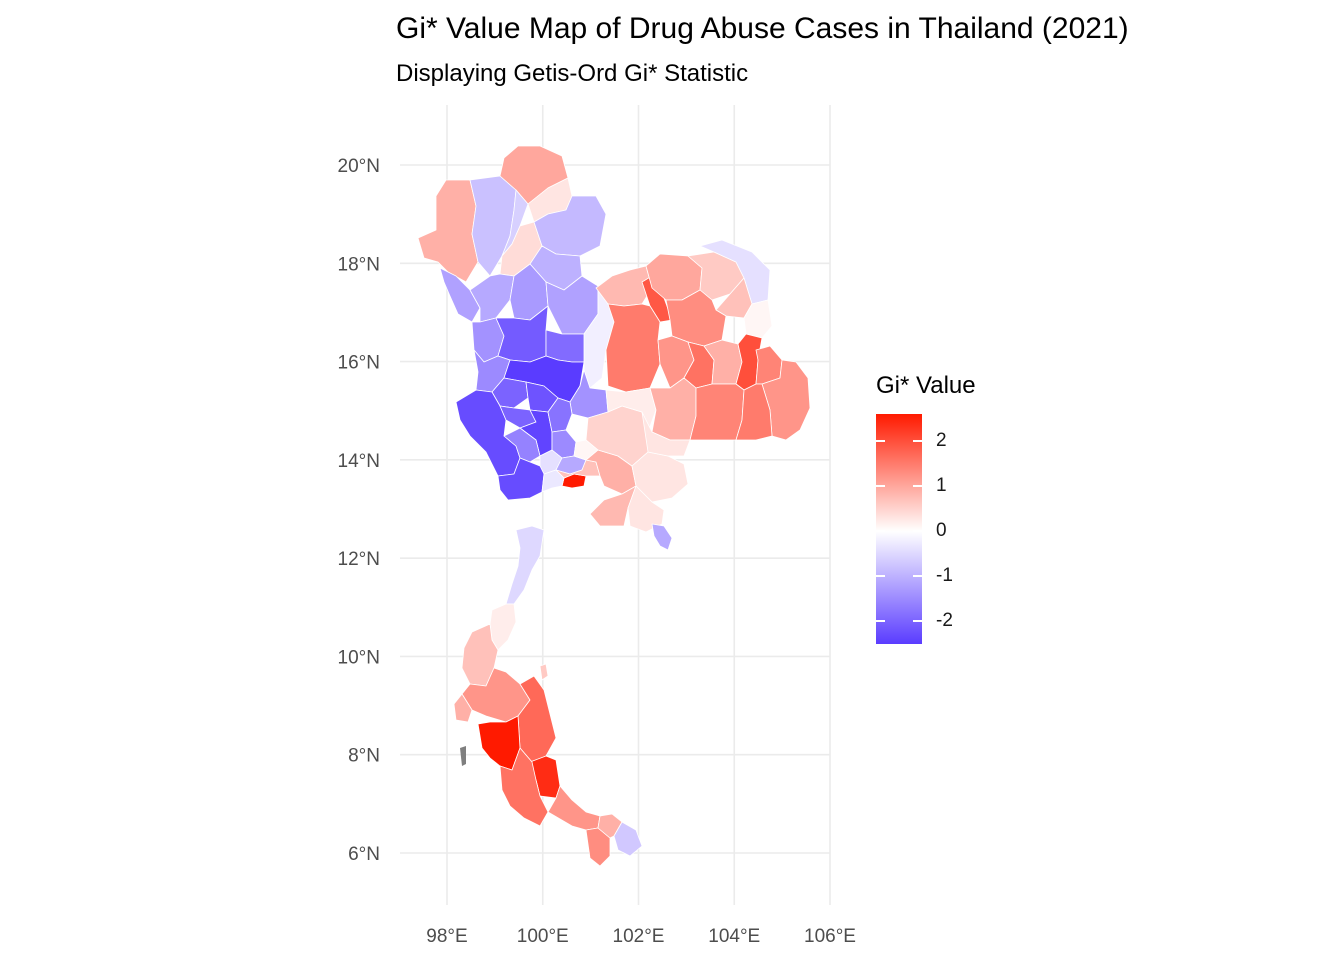 The height and width of the screenshot is (960, 1344). What do you see at coordinates (944, 576) in the screenshot?
I see `legend-tick-label: -1` at bounding box center [944, 576].